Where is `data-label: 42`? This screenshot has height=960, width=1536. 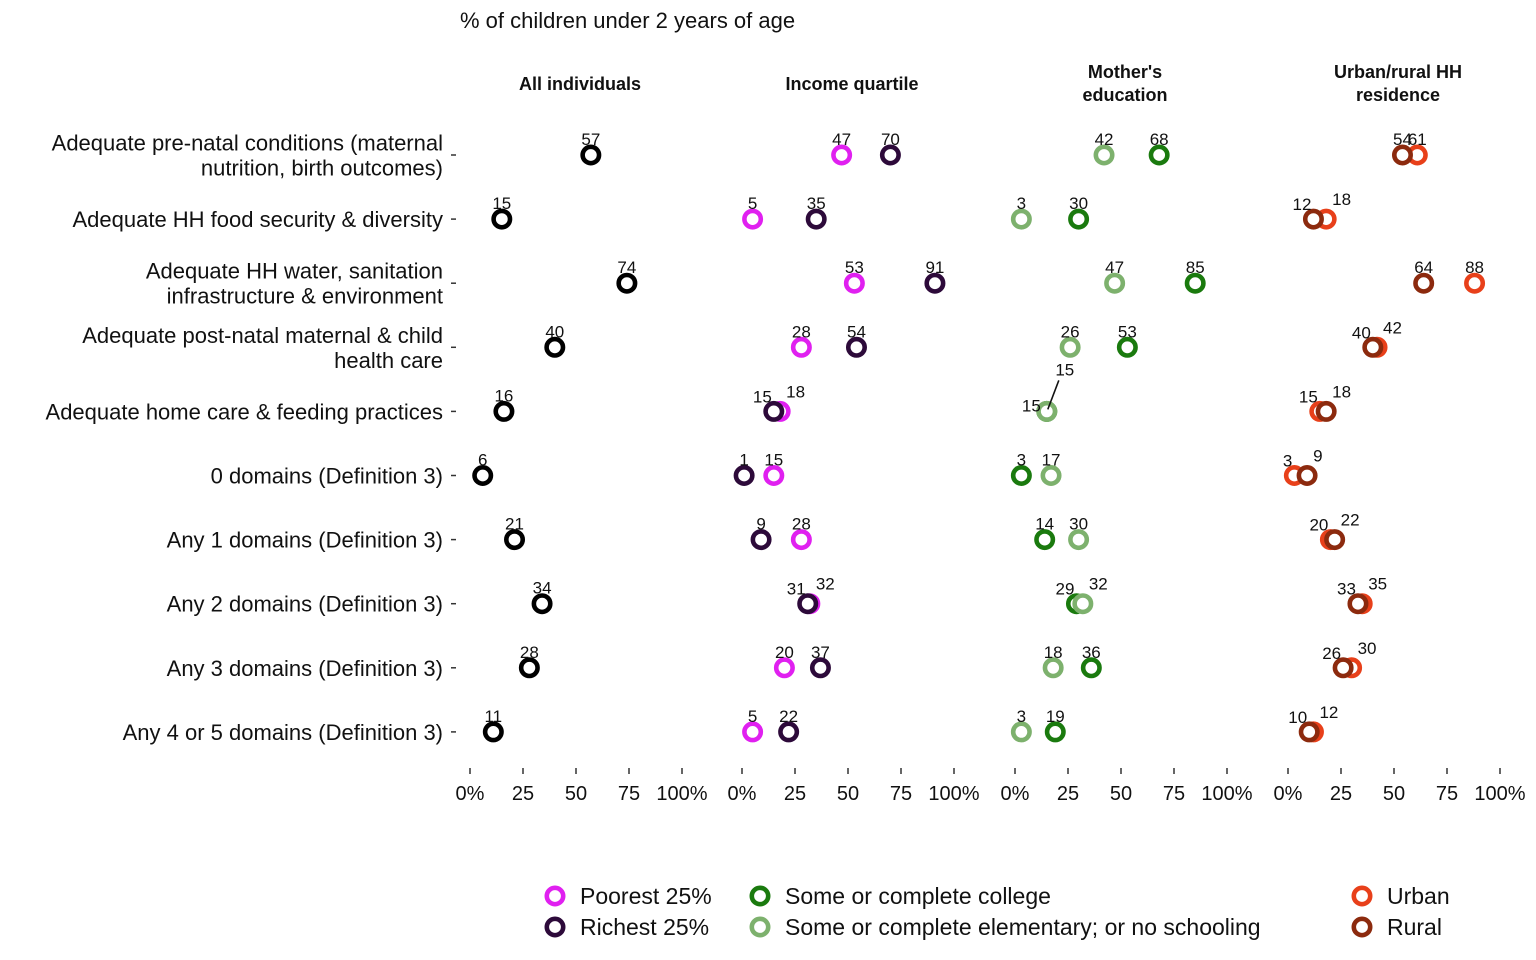
data-label: 42 is located at coordinates (1392, 327).